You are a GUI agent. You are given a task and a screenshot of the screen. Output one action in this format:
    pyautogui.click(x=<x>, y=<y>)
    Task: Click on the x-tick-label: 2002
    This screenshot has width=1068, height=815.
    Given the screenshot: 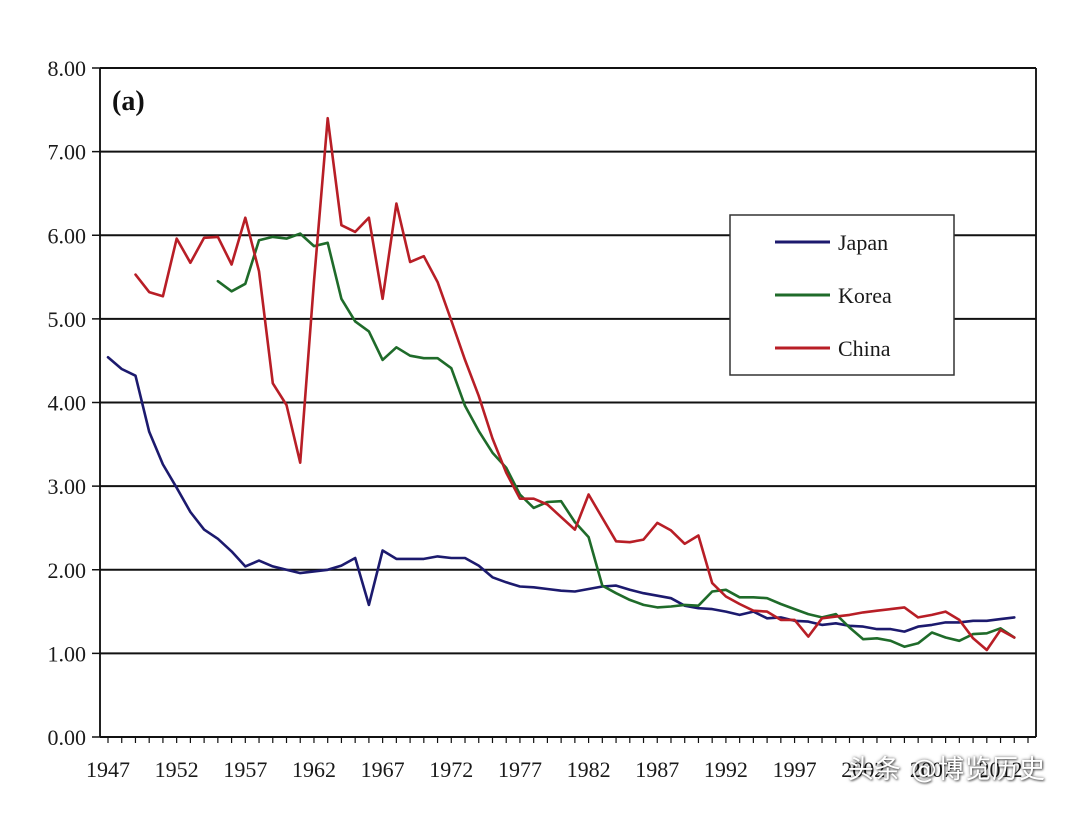 What is the action you would take?
    pyautogui.click(x=863, y=769)
    